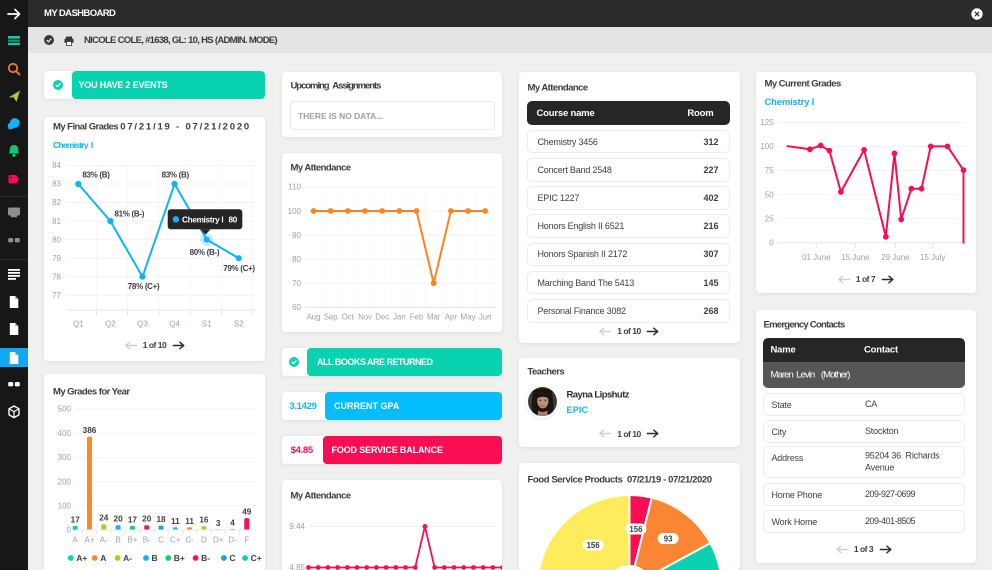  I want to click on svg-text: 9.44, so click(297, 526).